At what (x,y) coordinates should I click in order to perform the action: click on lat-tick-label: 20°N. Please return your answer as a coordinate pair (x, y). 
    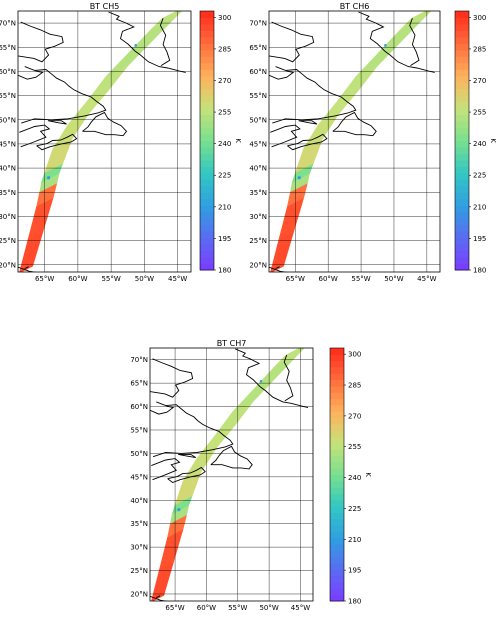
    Looking at the image, I should click on (139, 594).